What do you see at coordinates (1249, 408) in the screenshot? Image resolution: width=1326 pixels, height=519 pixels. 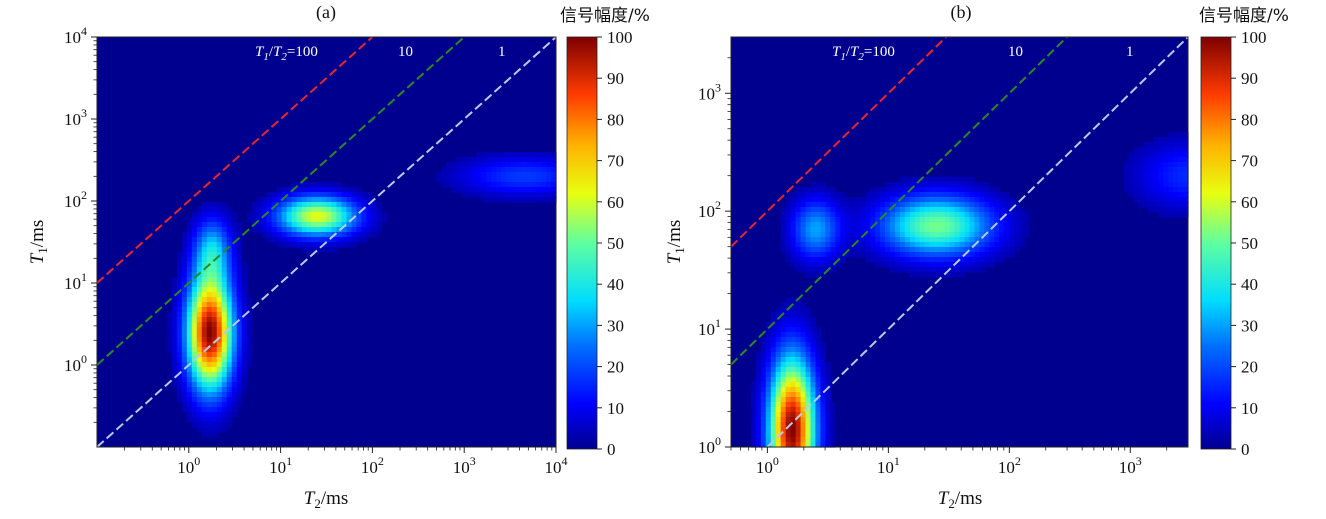 I see `colorbar-tick-label: 10` at bounding box center [1249, 408].